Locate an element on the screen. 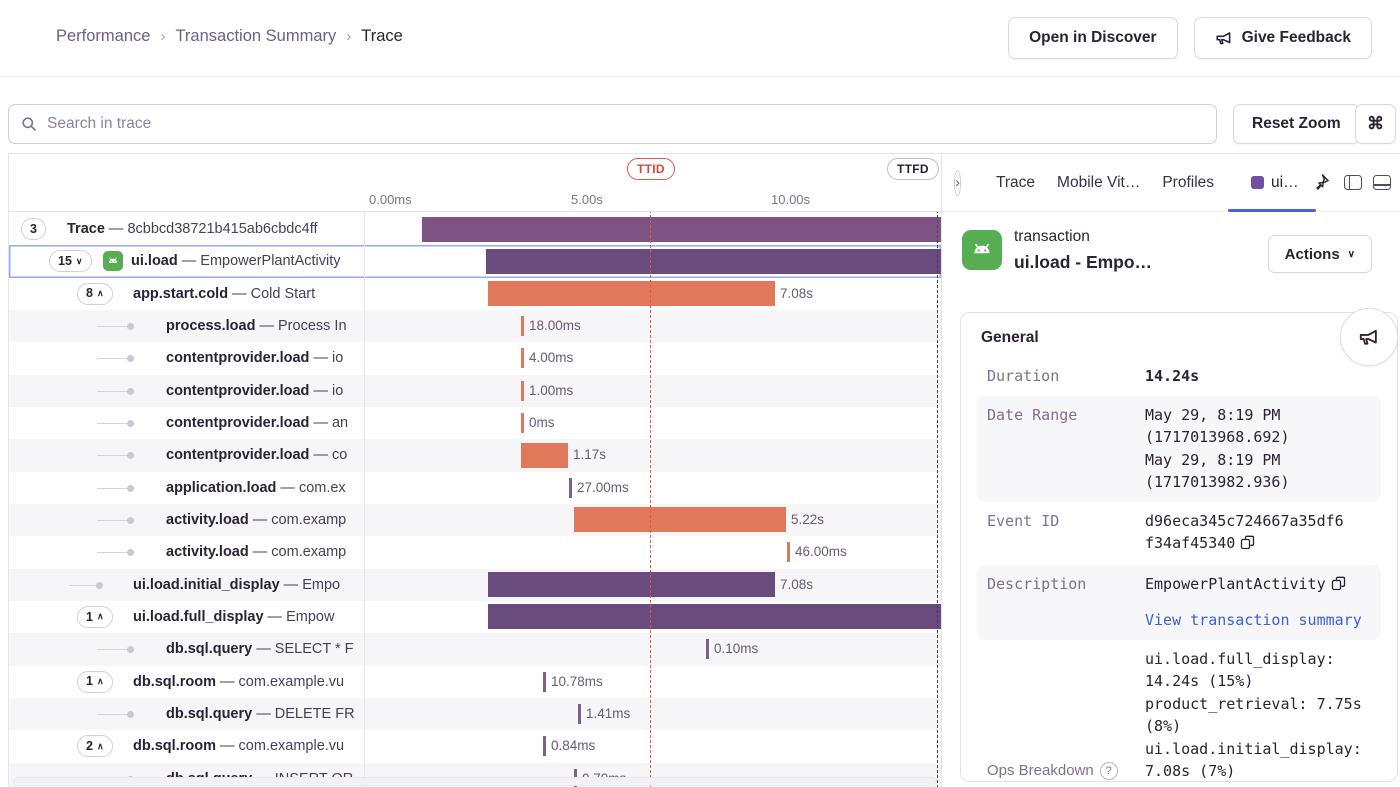  span-bar-cell: 1.17s is located at coordinates (731, 455).